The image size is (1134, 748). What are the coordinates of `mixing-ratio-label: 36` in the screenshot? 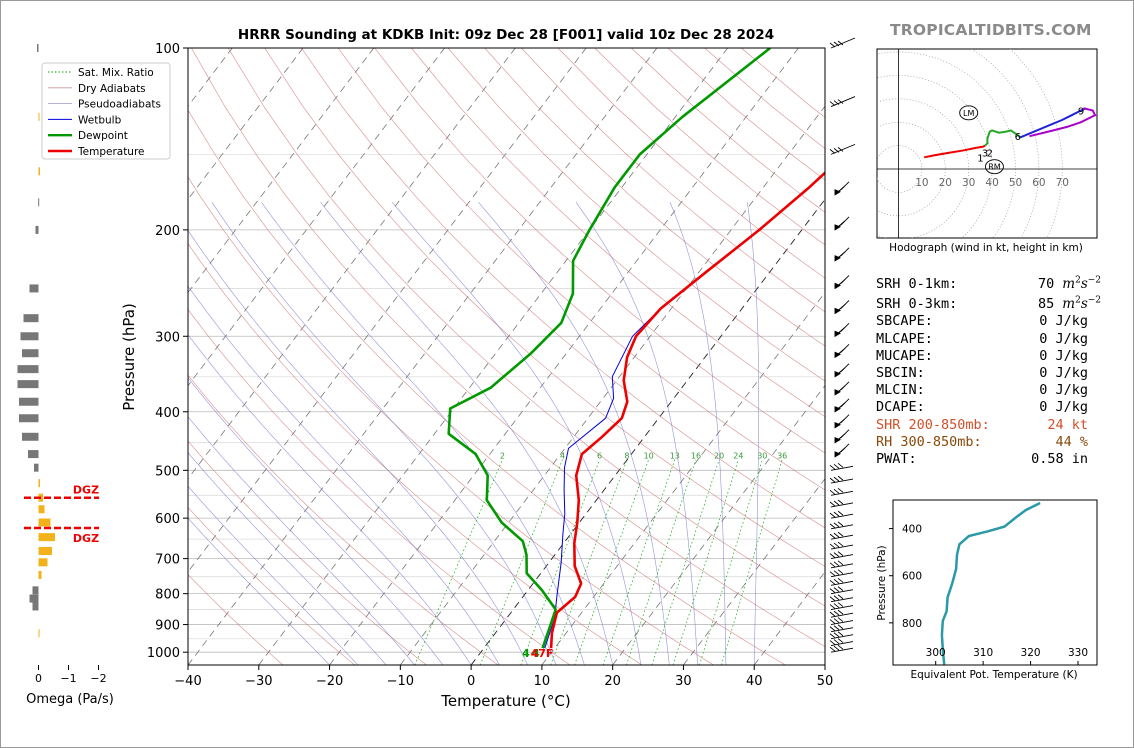 It's located at (782, 456).